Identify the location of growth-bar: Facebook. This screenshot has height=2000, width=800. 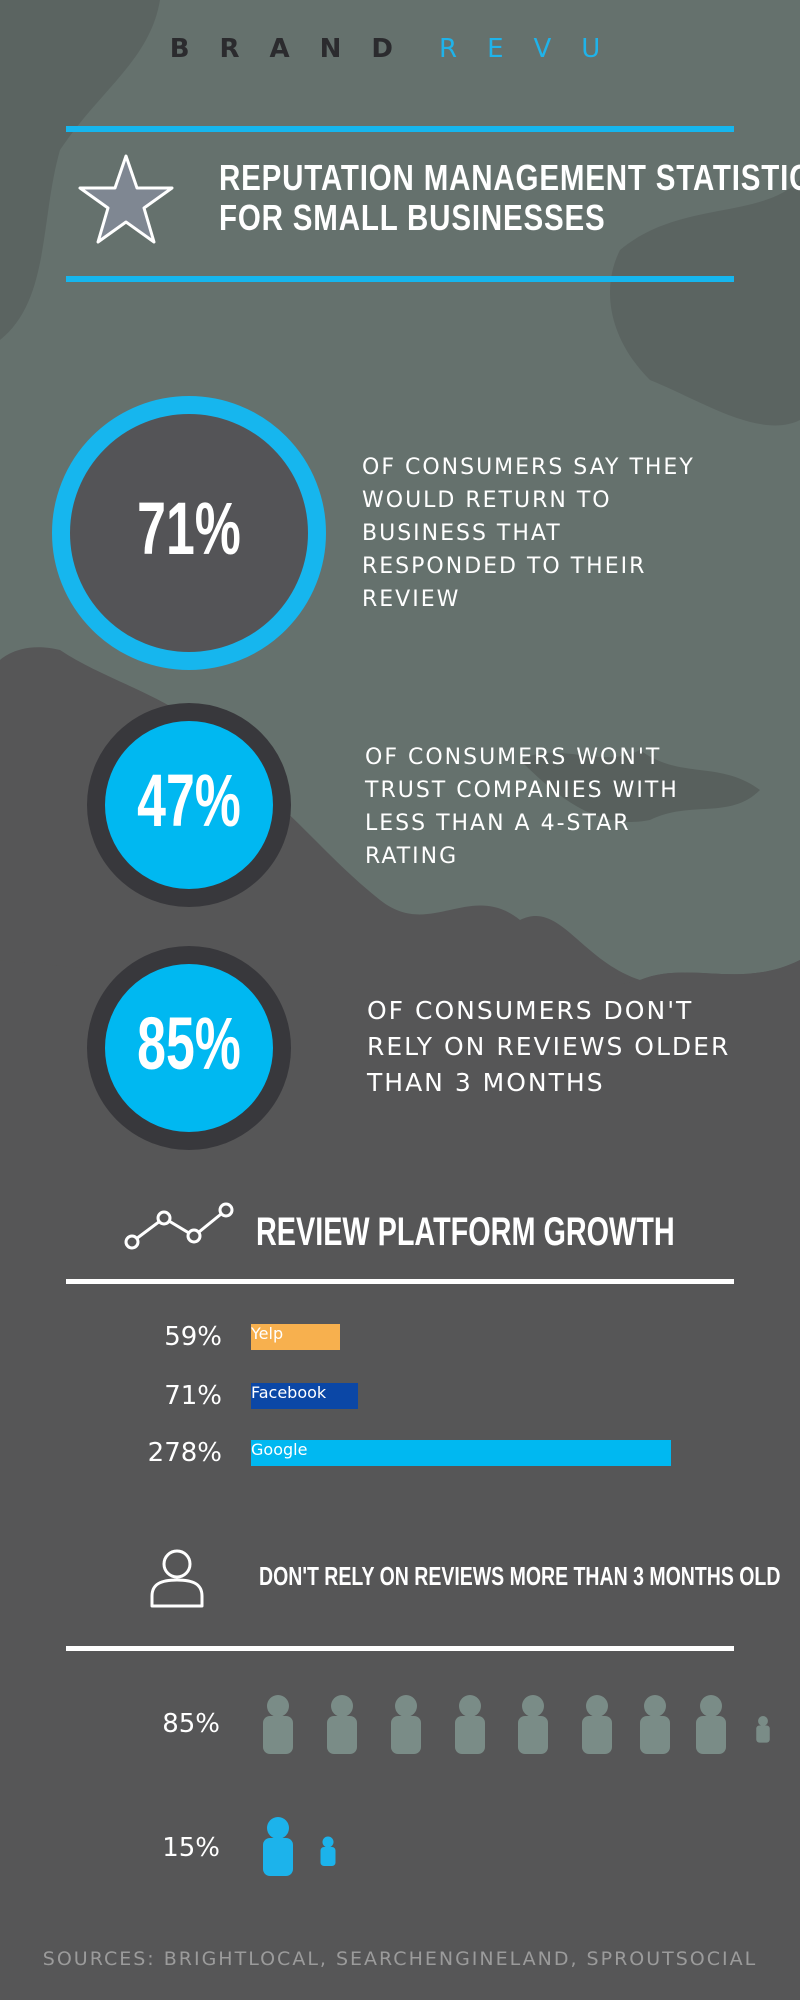
(305, 1396).